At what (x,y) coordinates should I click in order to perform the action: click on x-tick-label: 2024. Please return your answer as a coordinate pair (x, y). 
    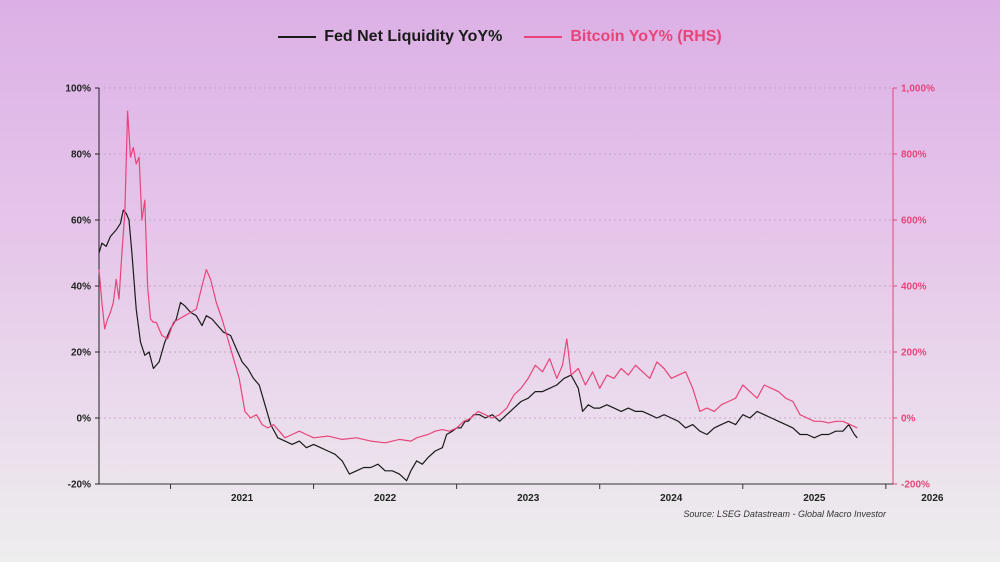
    Looking at the image, I should click on (671, 498).